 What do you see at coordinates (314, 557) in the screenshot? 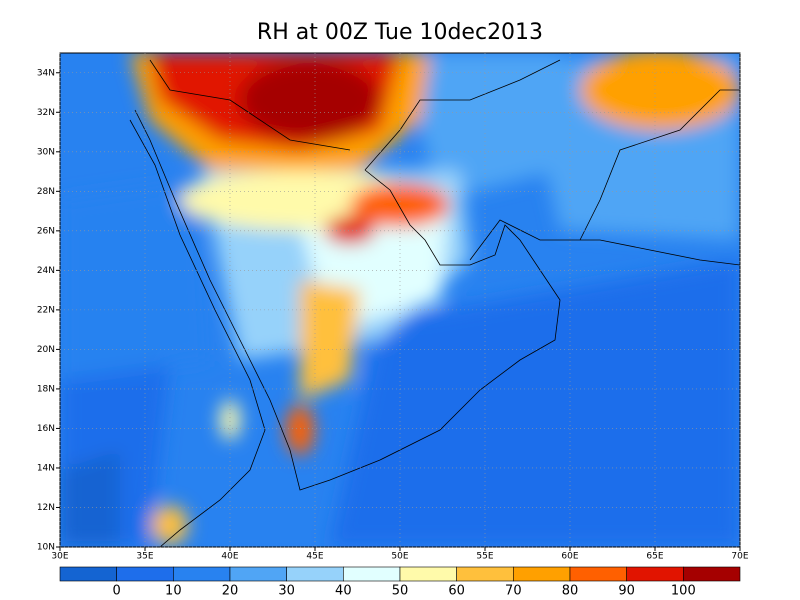
I see `lon-tick-label: 45E` at bounding box center [314, 557].